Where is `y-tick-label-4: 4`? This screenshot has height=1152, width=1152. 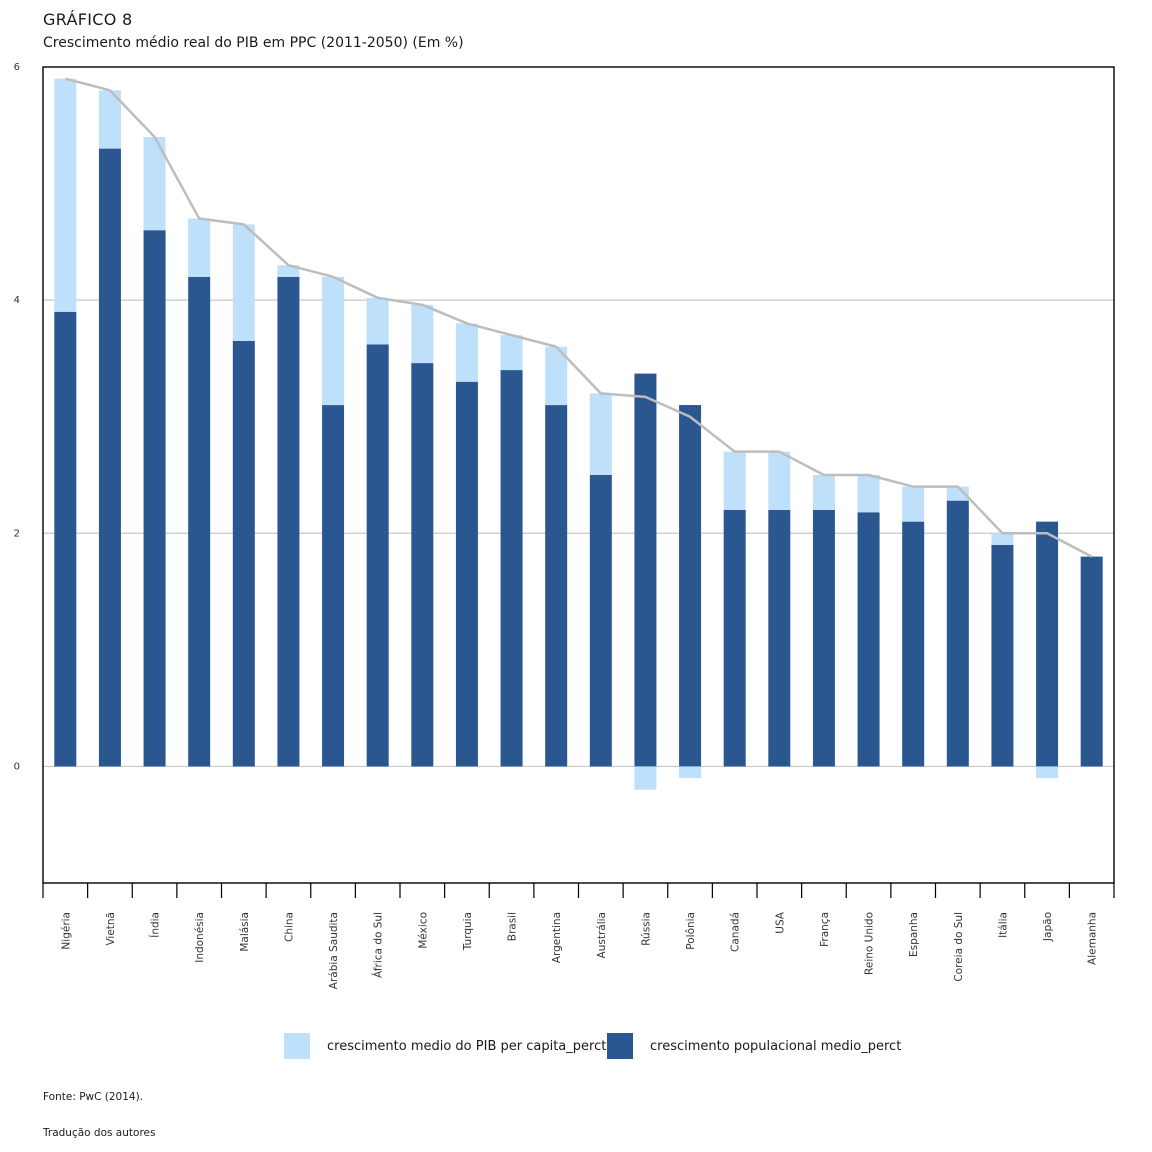 y-tick-label-4: 4 is located at coordinates (17, 300).